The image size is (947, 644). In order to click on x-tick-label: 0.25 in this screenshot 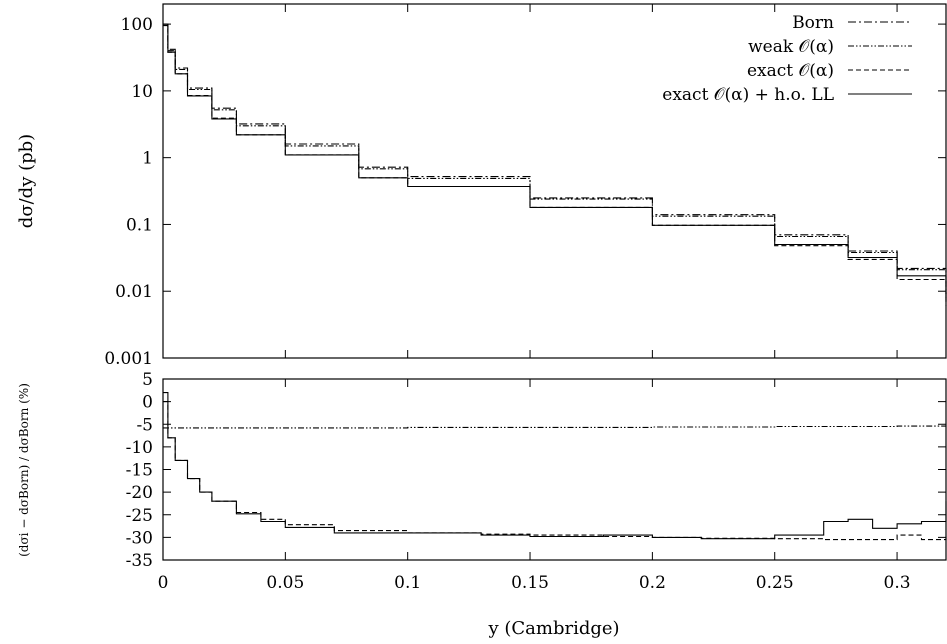, I will do `click(775, 583)`.